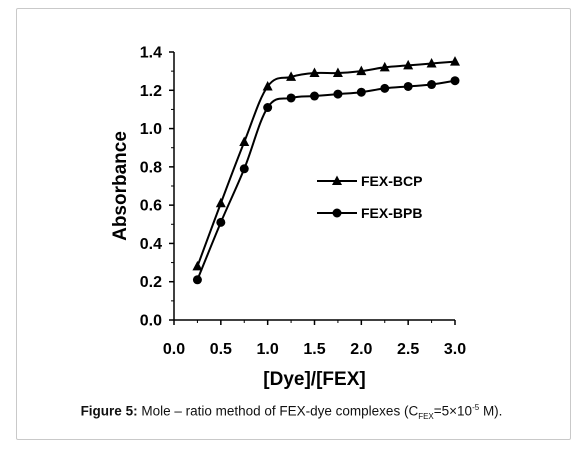 This screenshot has width=583, height=451. Describe the element at coordinates (337, 213) in the screenshot. I see `legend-marker-fex-bpb` at that location.